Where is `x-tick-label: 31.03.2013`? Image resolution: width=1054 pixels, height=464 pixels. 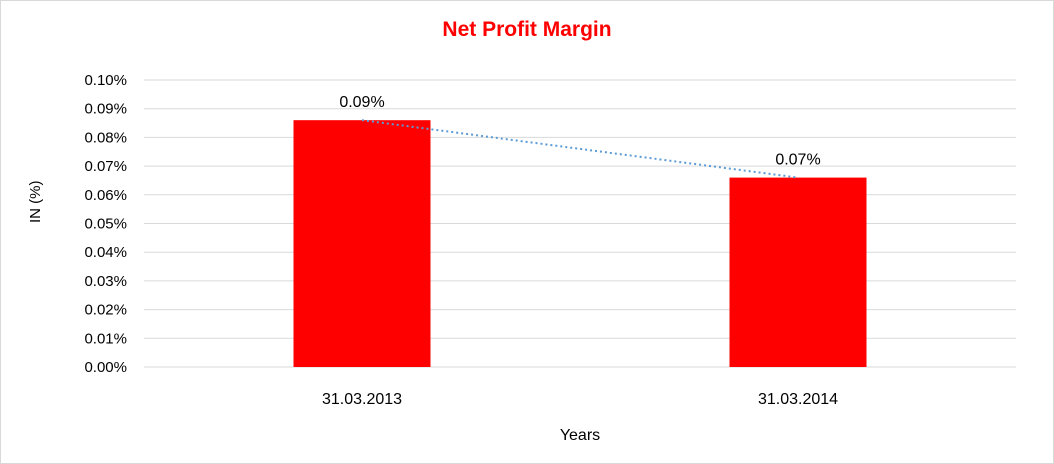
x-tick-label: 31.03.2013 is located at coordinates (362, 399).